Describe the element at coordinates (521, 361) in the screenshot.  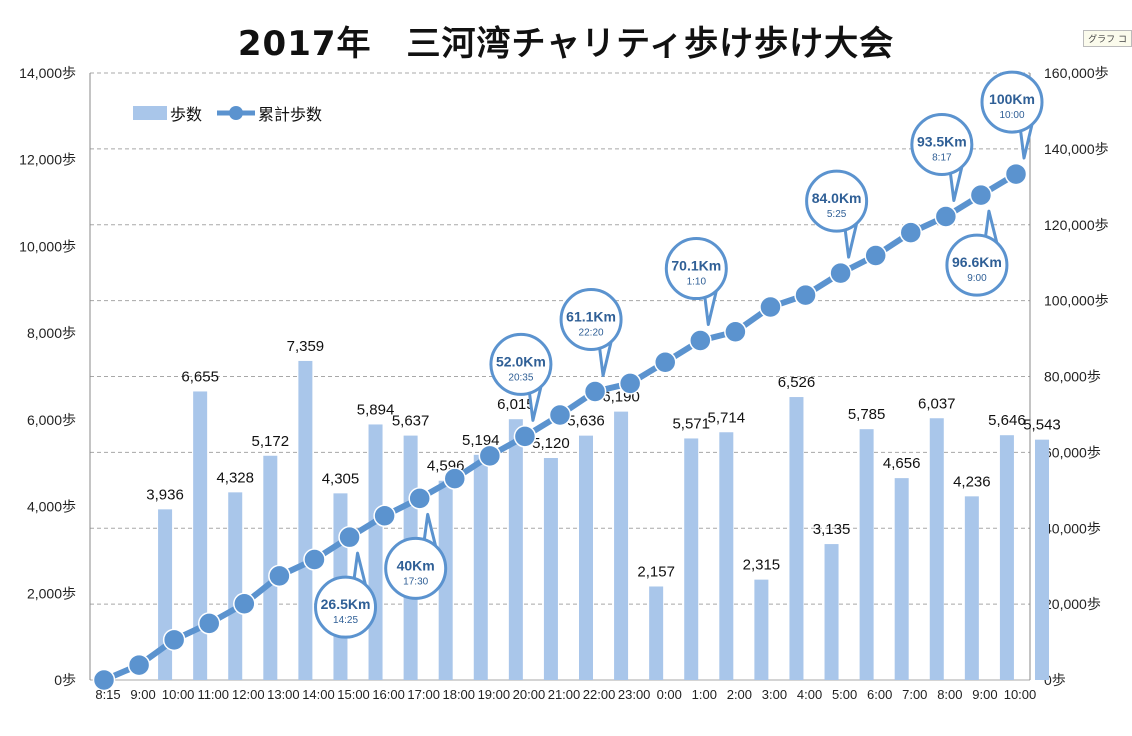
I see `callout-distance: 52.0Km` at that location.